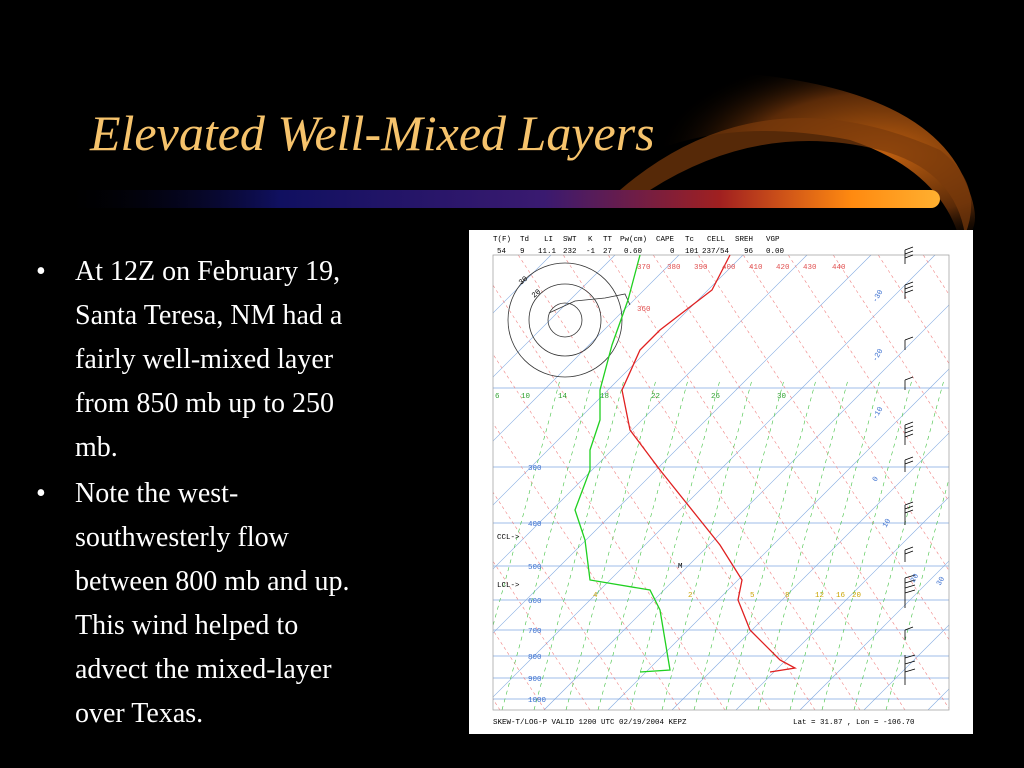 The image size is (1024, 768). What do you see at coordinates (535, 658) in the screenshot?
I see `pressure-label: 800` at bounding box center [535, 658].